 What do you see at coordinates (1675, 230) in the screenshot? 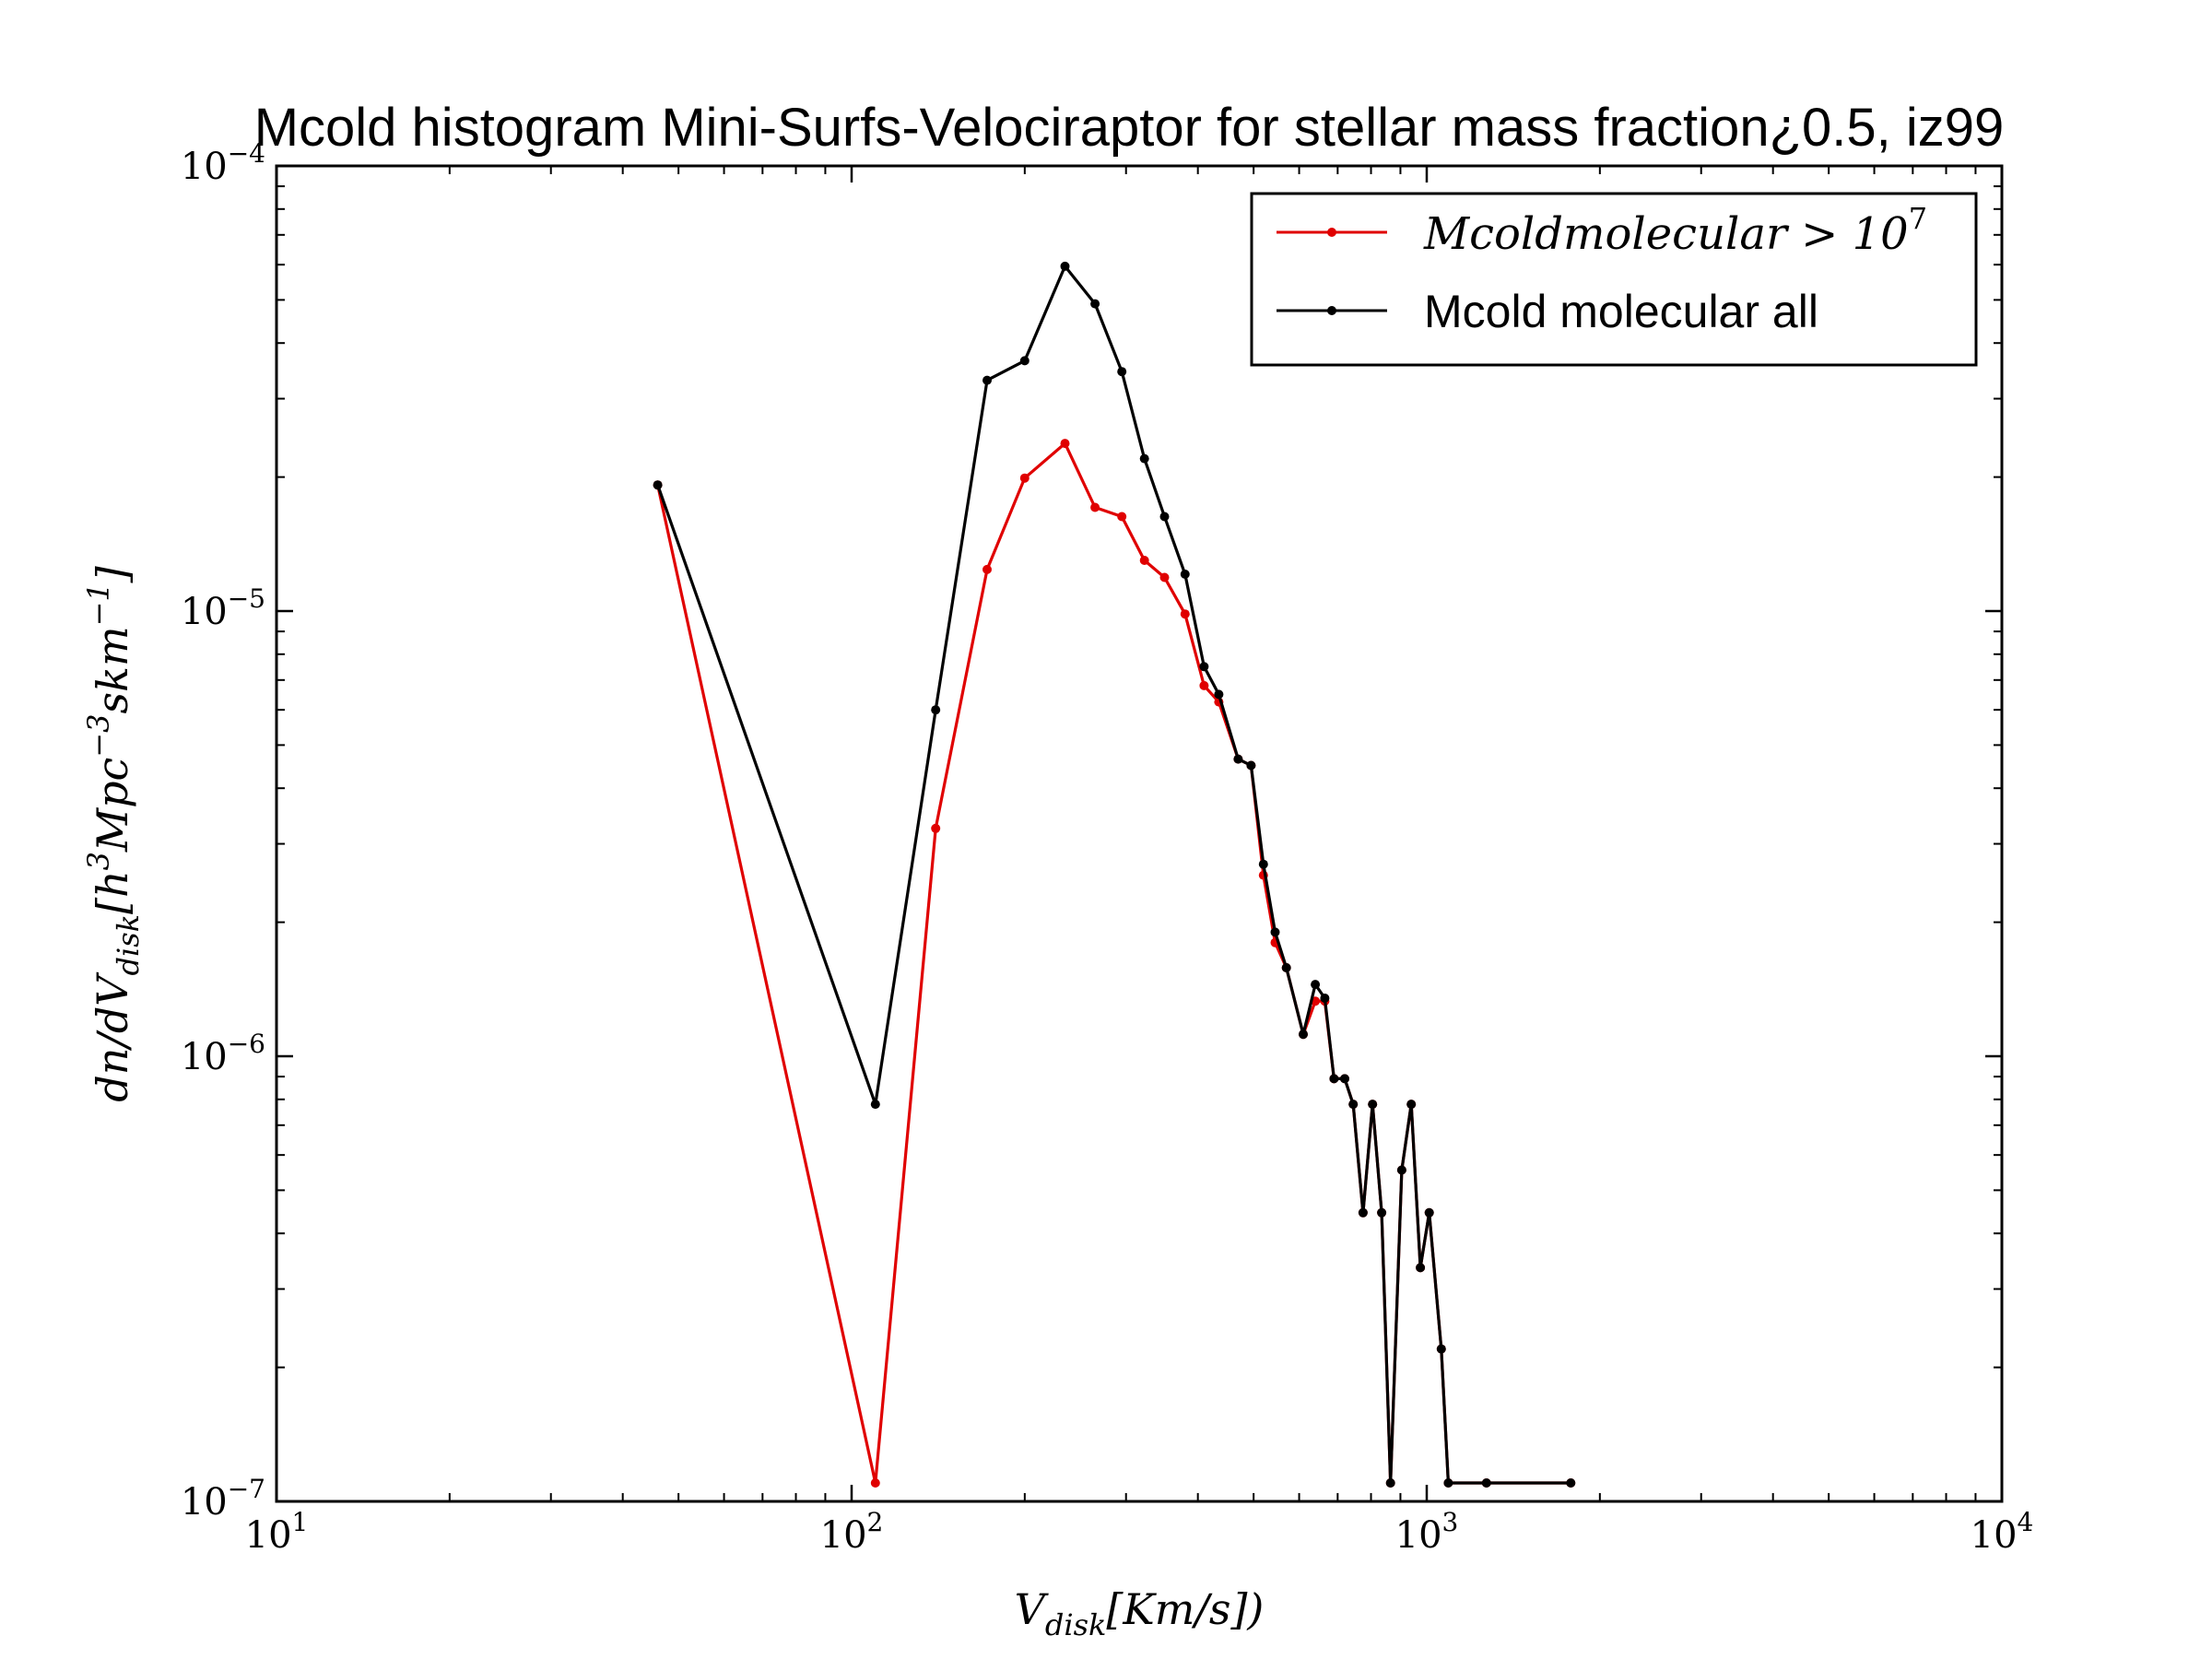
I see `legend-label-red: Mcoldmolecular > 107` at bounding box center [1675, 230].